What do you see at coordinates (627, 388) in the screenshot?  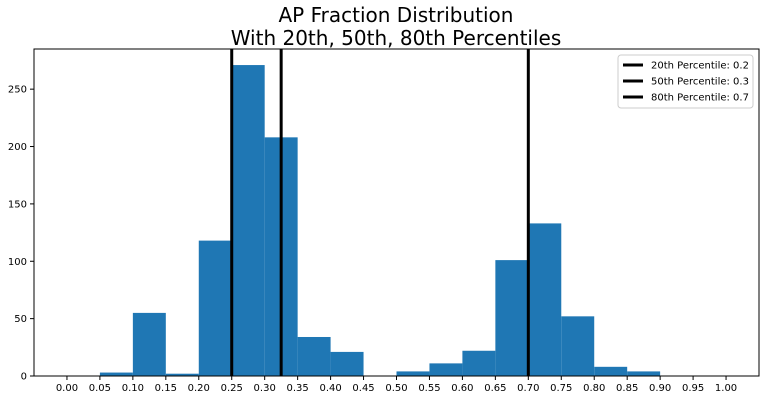 I see `x-tick-label: 0.85` at bounding box center [627, 388].